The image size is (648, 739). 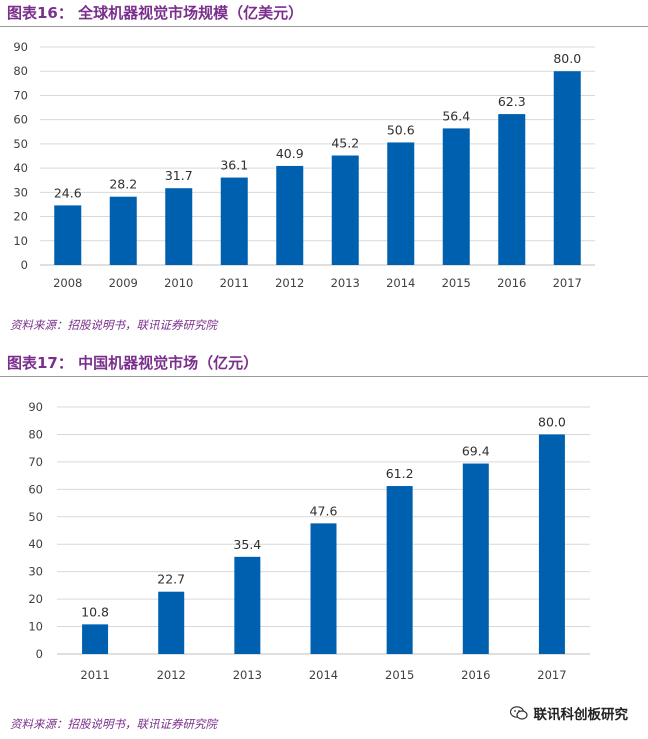 What do you see at coordinates (234, 165) in the screenshot?
I see `data-label: 36.1` at bounding box center [234, 165].